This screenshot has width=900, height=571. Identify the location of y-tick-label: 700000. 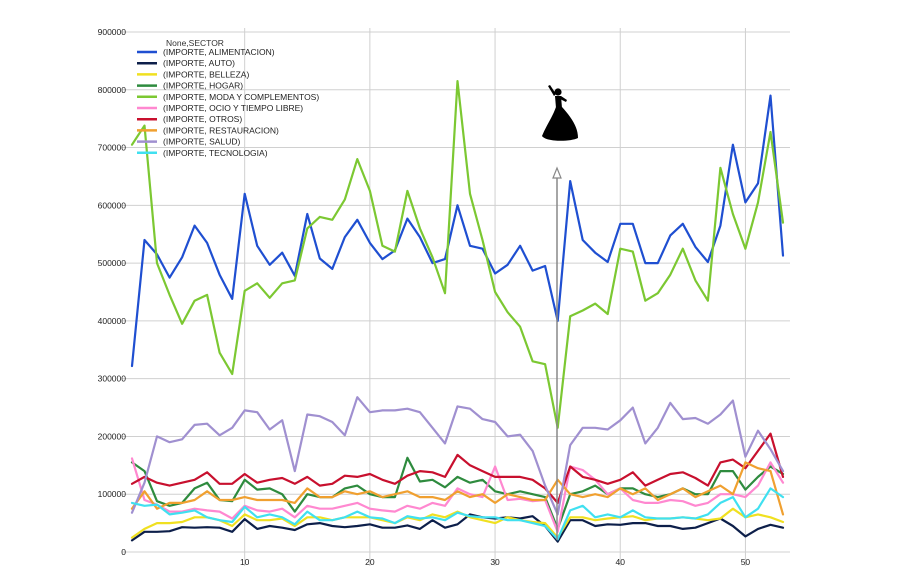
(112, 148).